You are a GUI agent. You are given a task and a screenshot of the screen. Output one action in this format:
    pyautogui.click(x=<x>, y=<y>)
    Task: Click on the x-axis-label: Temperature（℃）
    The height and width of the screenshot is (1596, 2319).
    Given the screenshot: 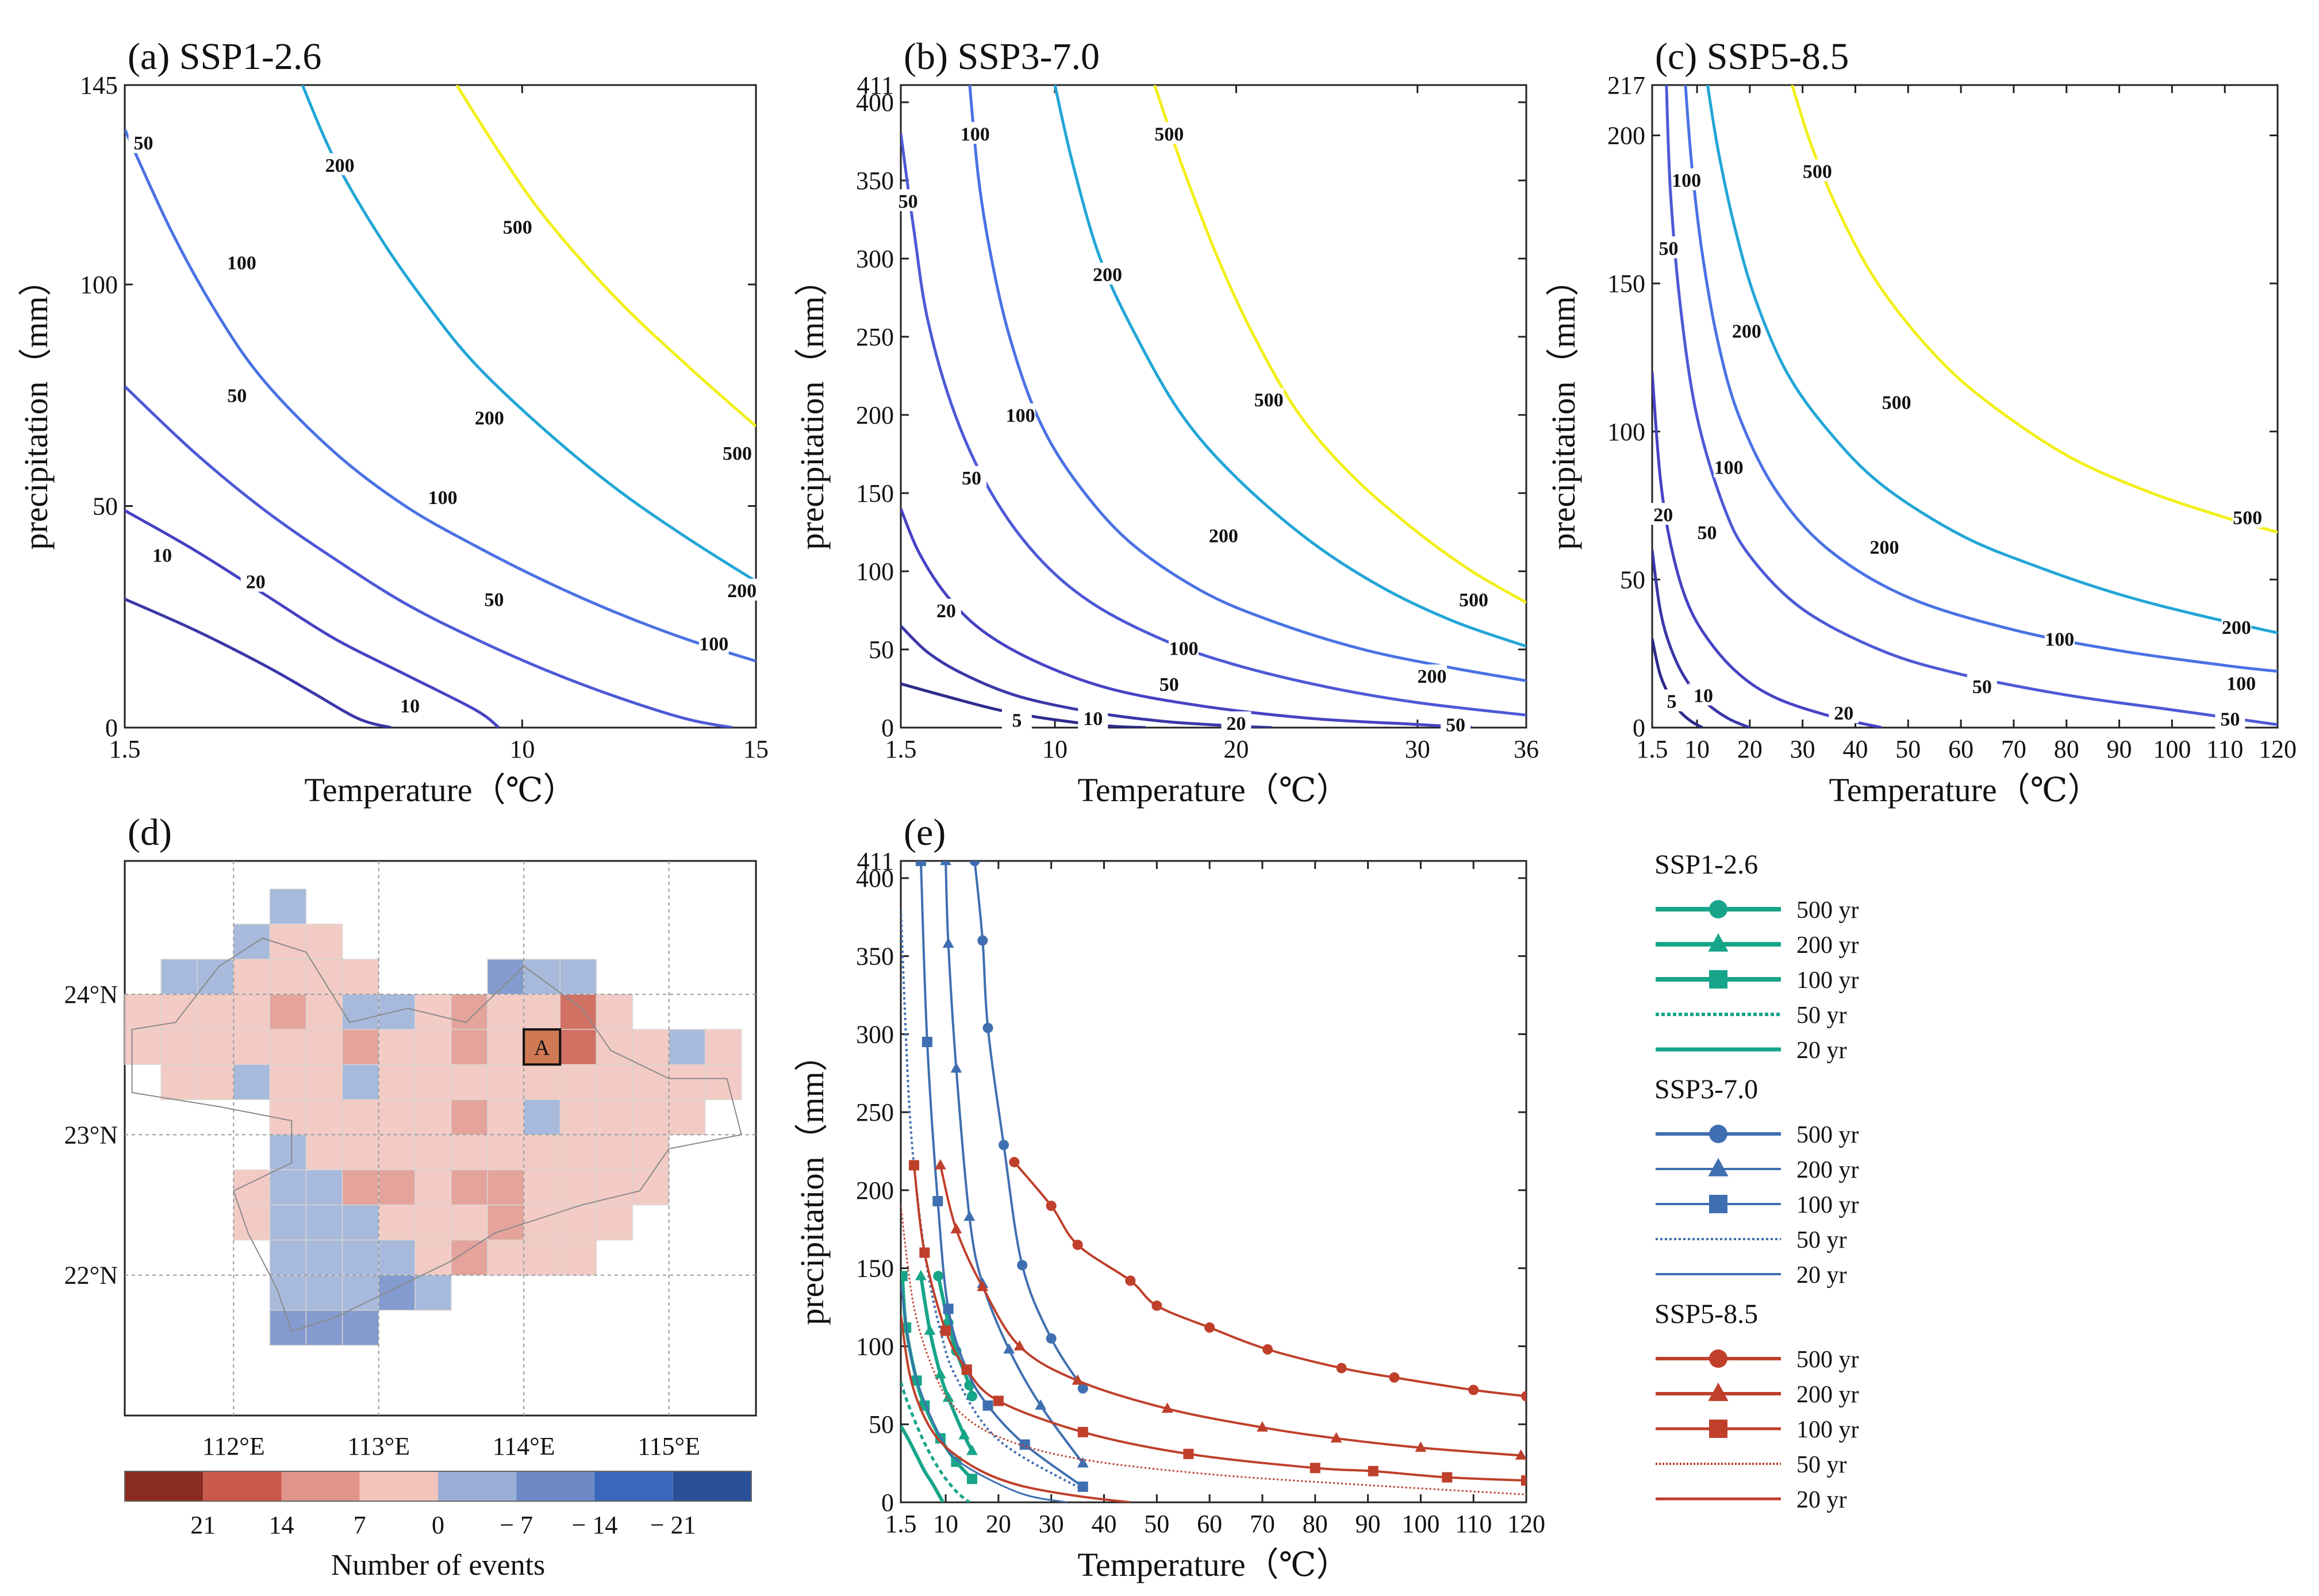 What is the action you would take?
    pyautogui.click(x=1213, y=790)
    